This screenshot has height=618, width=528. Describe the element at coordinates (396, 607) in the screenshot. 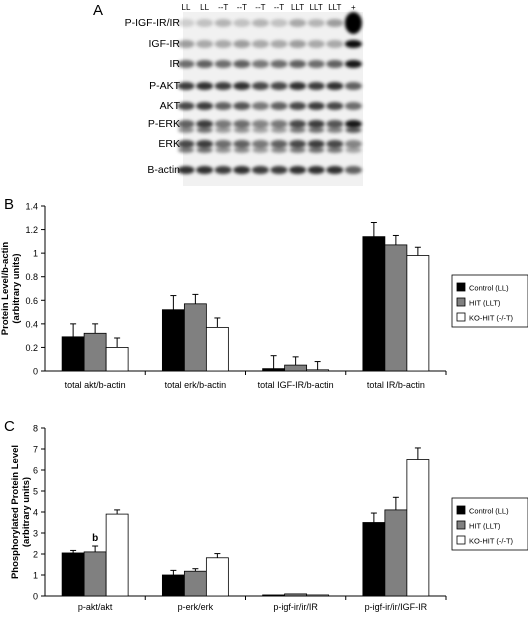

I see `x-tick-label: p-igf-ir/ir/IGF-IR` at that location.